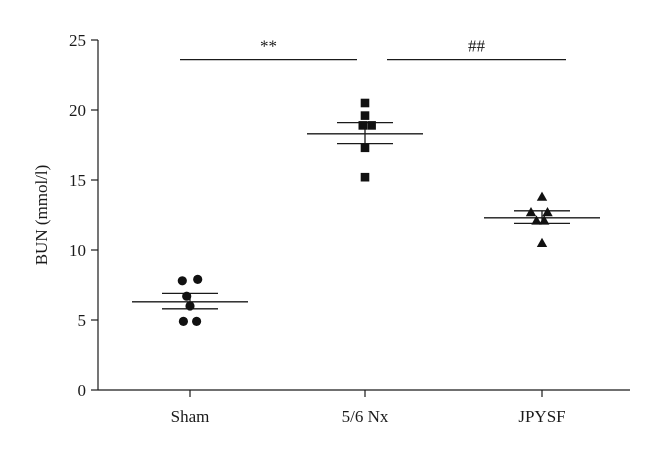 The height and width of the screenshot is (460, 660). What do you see at coordinates (477, 46) in the screenshot?
I see `significance-label-1: ##` at bounding box center [477, 46].